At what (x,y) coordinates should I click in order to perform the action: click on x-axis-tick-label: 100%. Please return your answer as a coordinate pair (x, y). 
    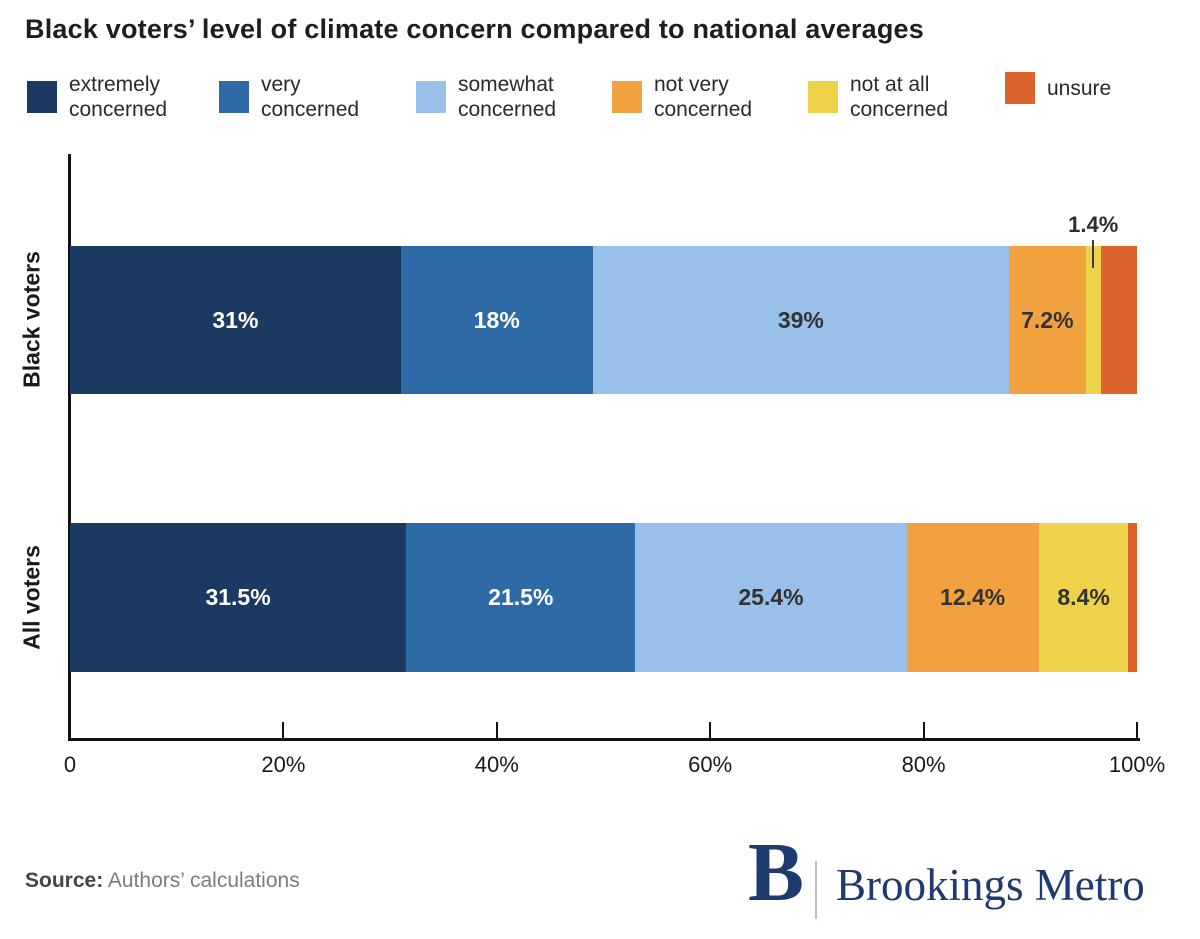
    Looking at the image, I should click on (1137, 764).